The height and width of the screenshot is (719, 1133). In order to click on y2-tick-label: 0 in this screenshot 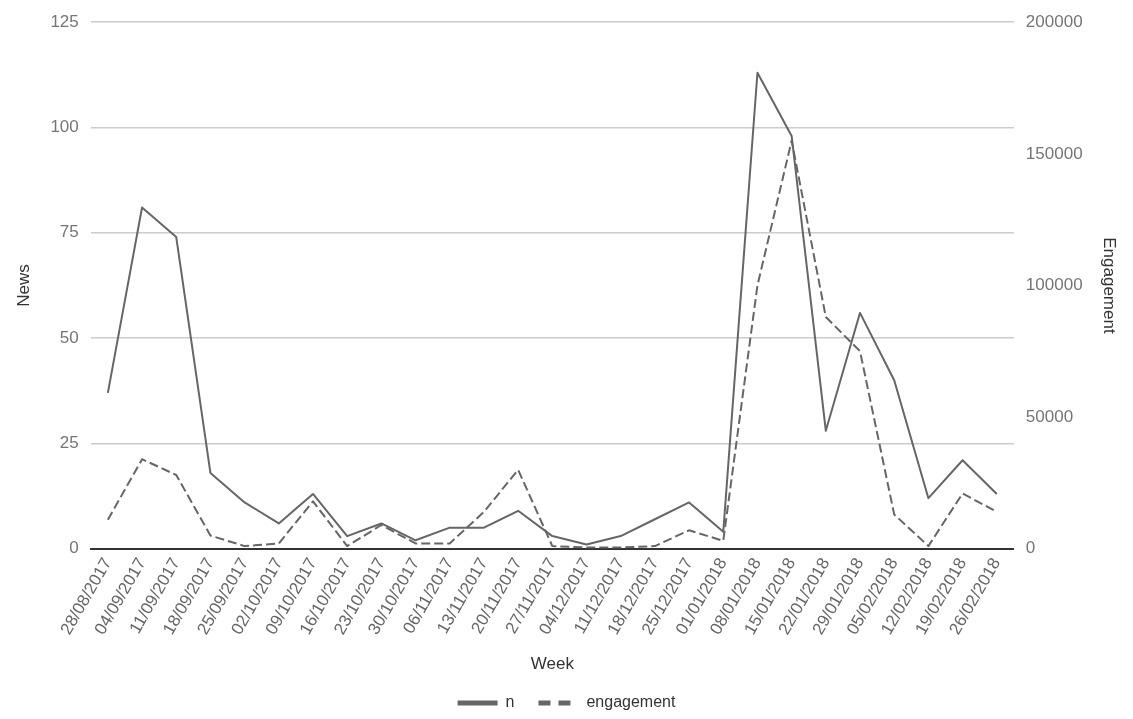, I will do `click(1030, 548)`.